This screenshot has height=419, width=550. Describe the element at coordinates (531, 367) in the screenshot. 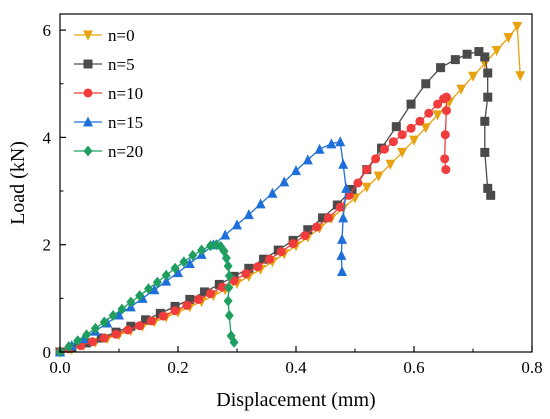

I see `x-tick-label: 0.8` at that location.